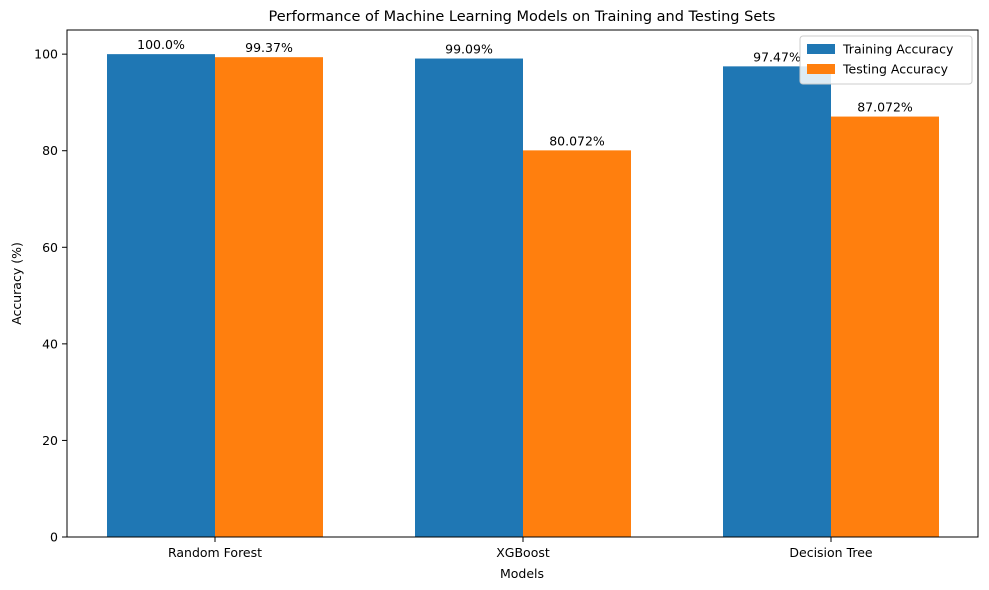 This screenshot has height=590, width=989. What do you see at coordinates (50, 343) in the screenshot?
I see `y-tick-label: 40` at bounding box center [50, 343].